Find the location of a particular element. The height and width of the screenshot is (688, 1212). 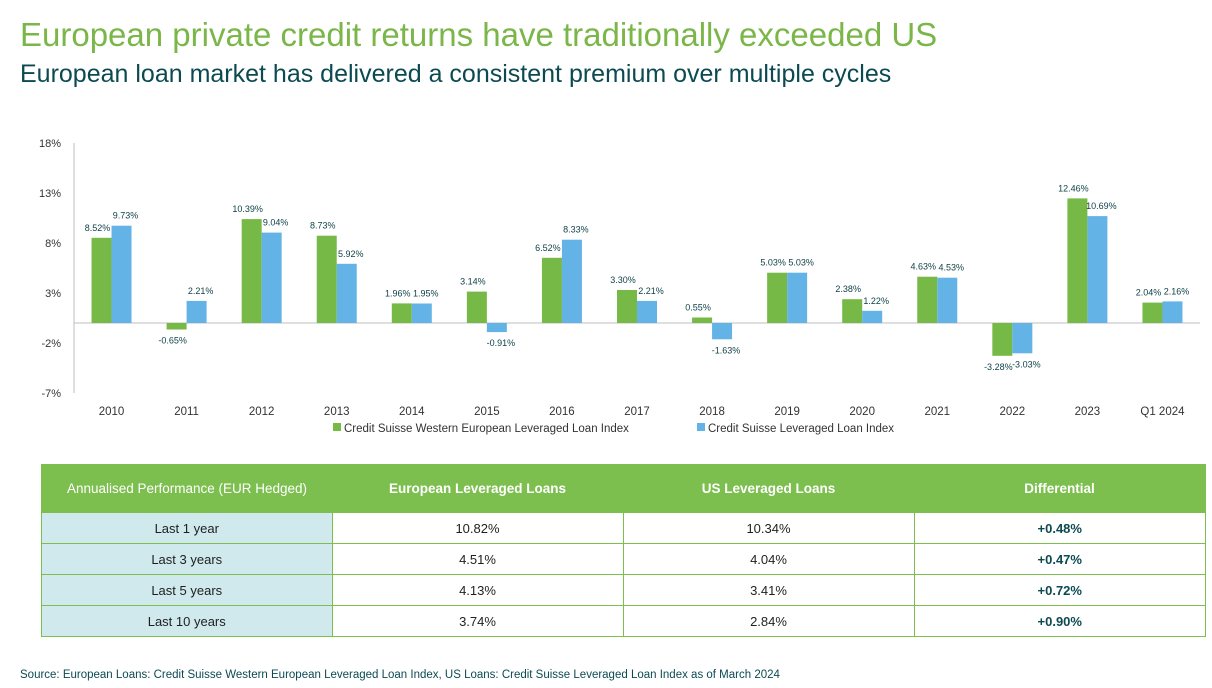

differential-cell: +0.47% is located at coordinates (1059, 559).